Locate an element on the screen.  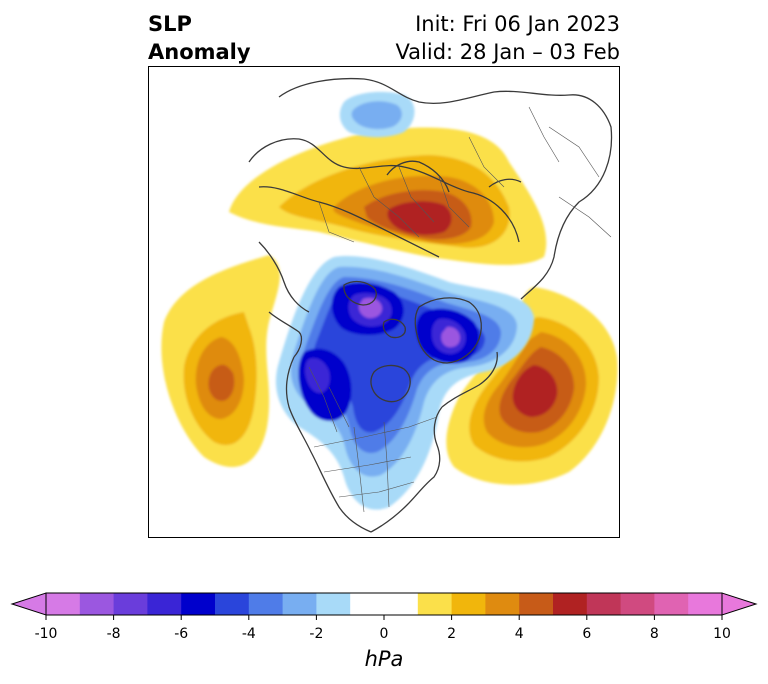
colorbar-tick-label: 6 is located at coordinates (587, 634).